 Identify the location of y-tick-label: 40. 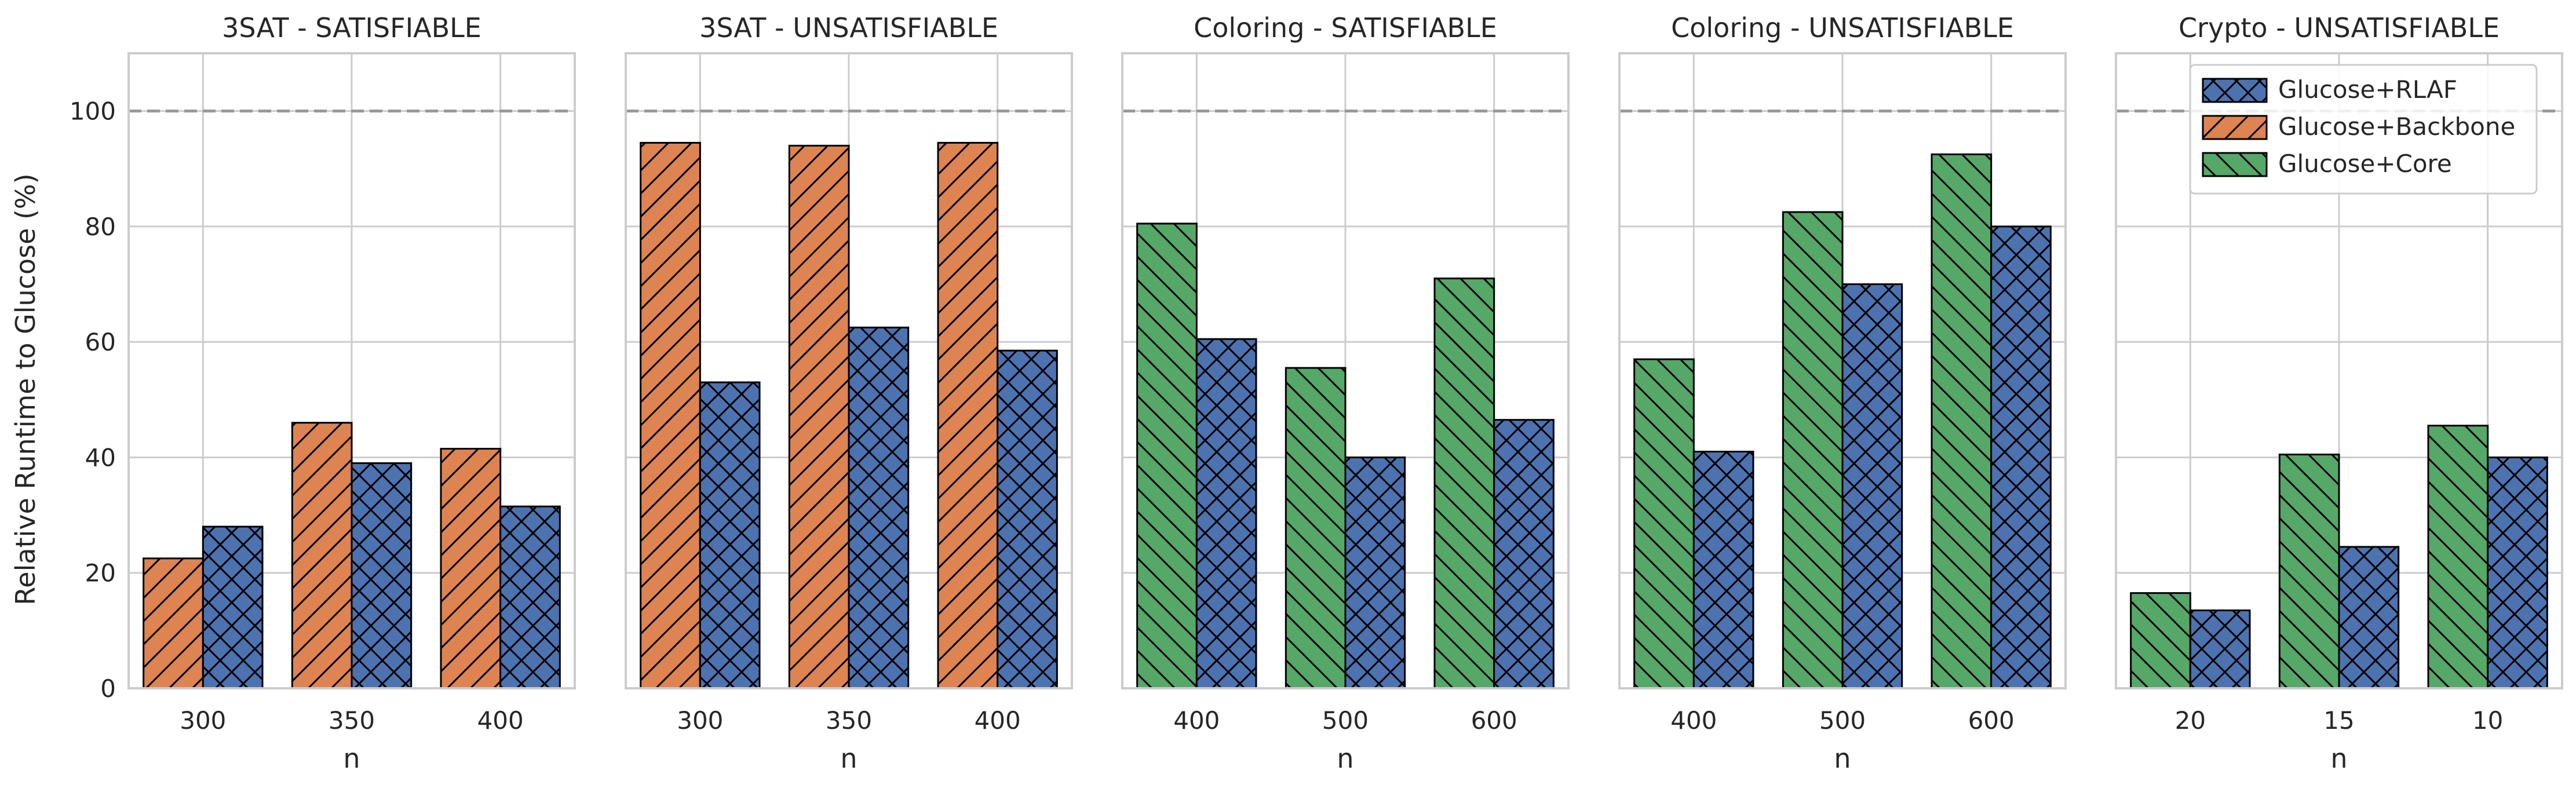
(100, 457).